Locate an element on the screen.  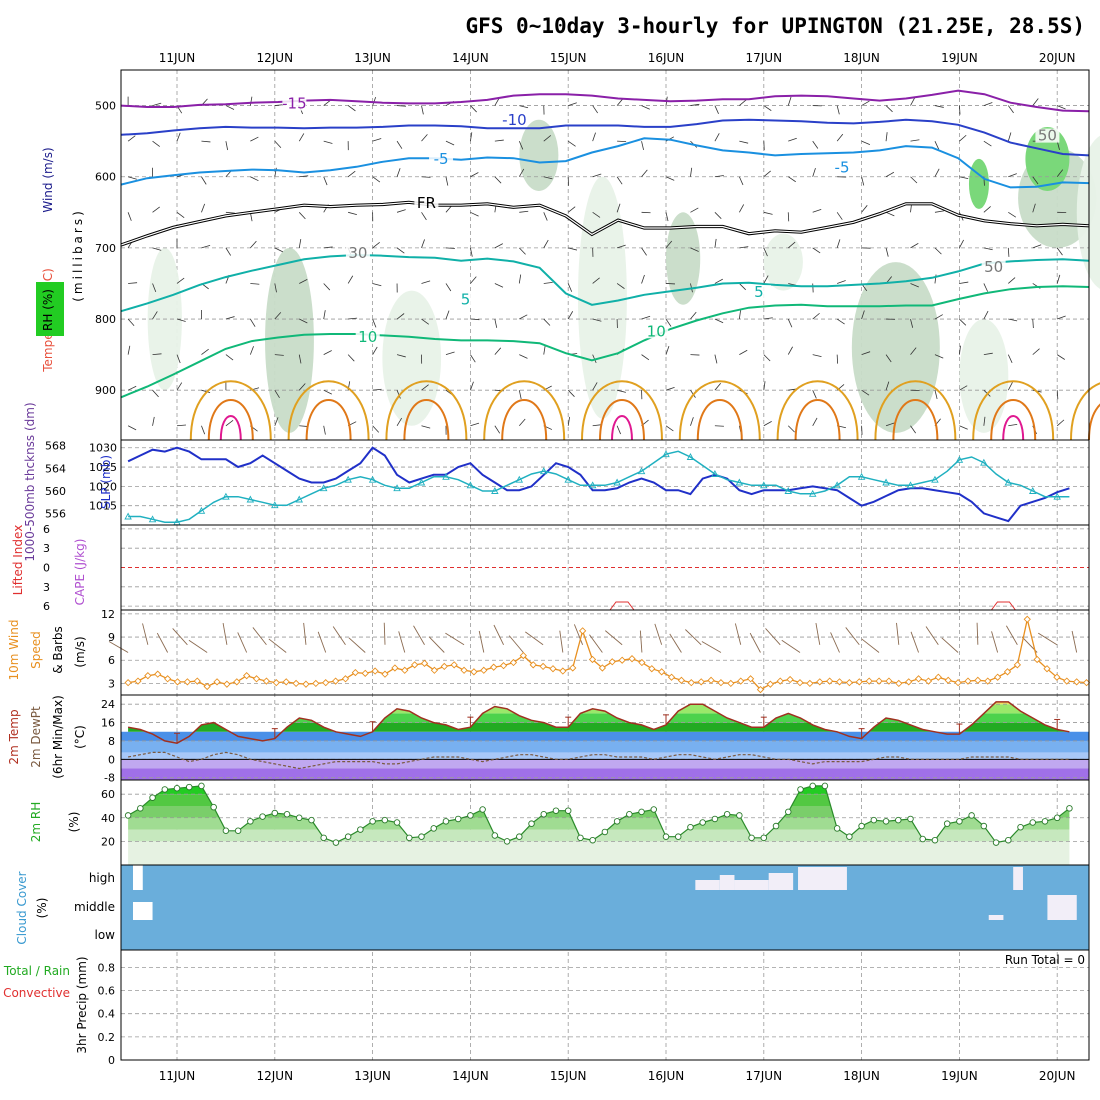
wind-tick-label: 6 is located at coordinates (111, 660).